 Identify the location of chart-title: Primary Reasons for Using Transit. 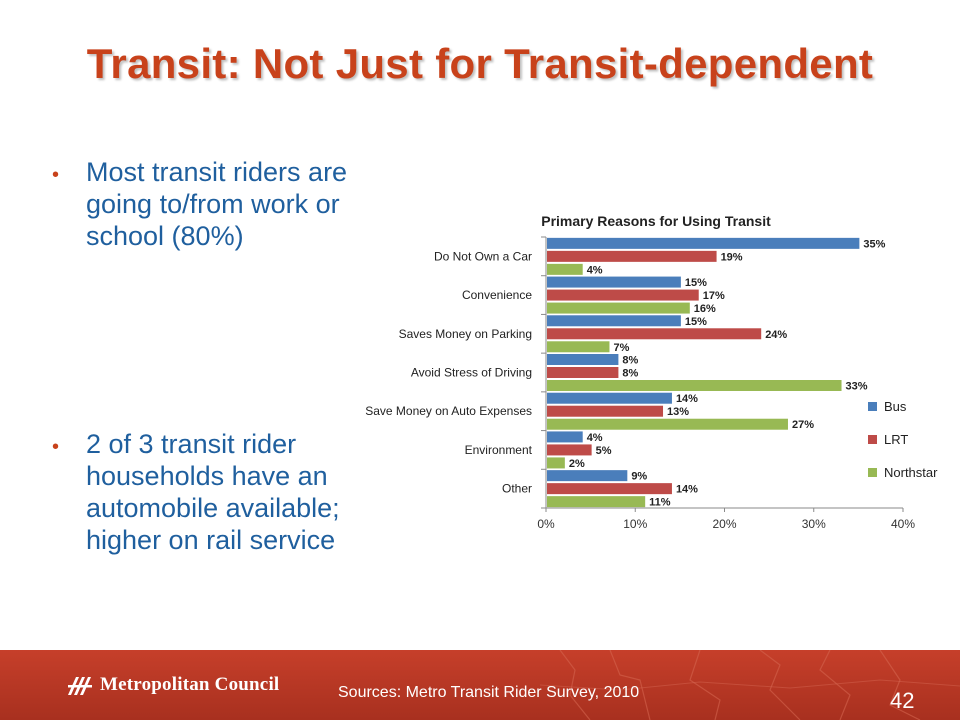
(656, 221).